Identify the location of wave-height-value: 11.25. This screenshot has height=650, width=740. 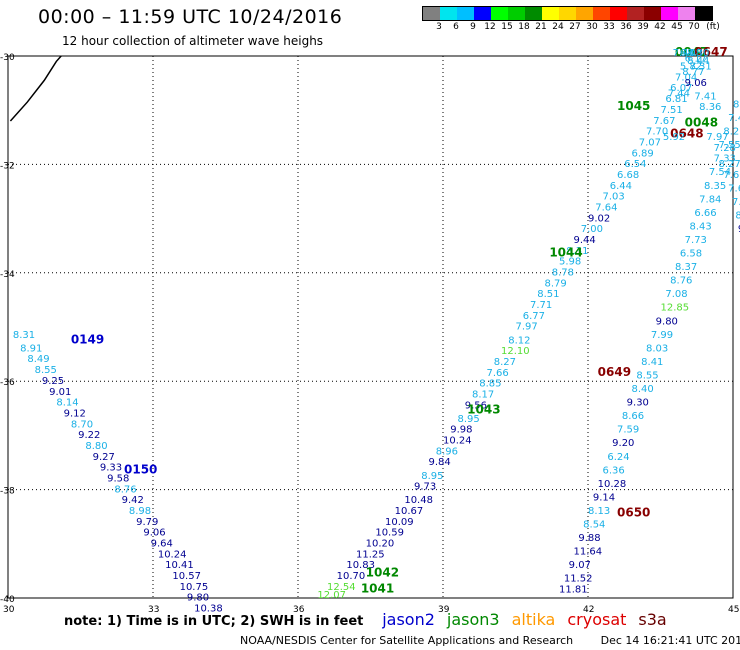
(370, 554).